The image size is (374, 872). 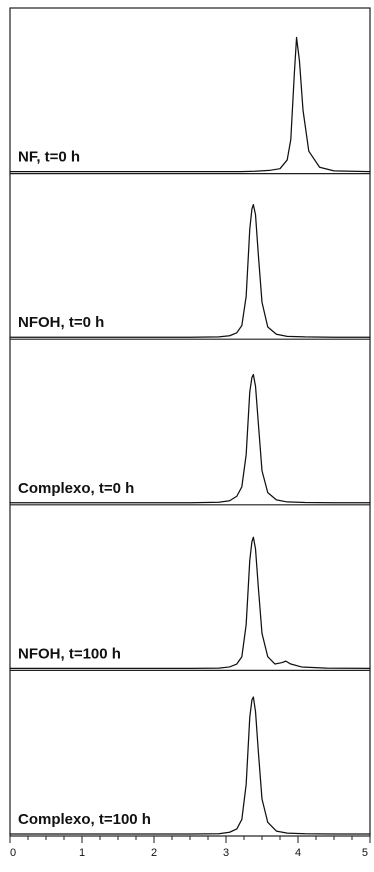 What do you see at coordinates (365, 853) in the screenshot?
I see `x-tick-label: 5` at bounding box center [365, 853].